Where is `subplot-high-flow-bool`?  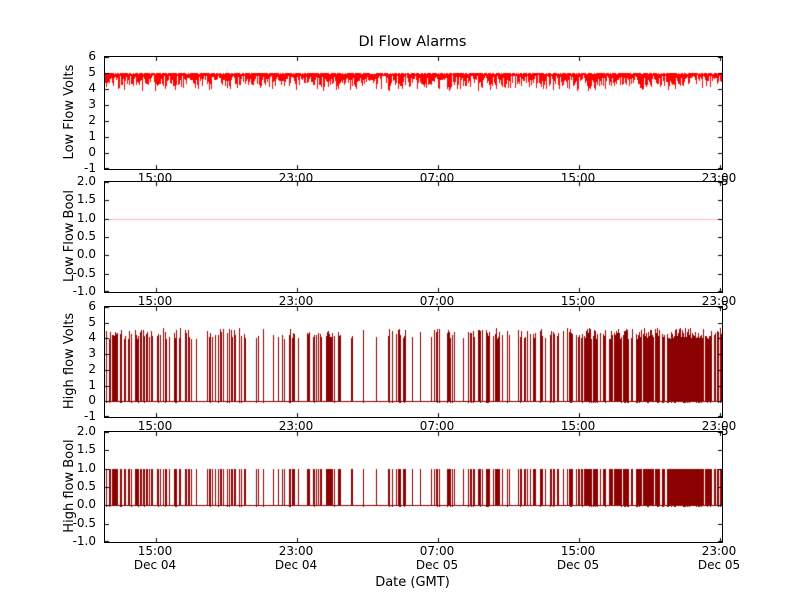 subplot-high-flow-bool is located at coordinates (413, 487).